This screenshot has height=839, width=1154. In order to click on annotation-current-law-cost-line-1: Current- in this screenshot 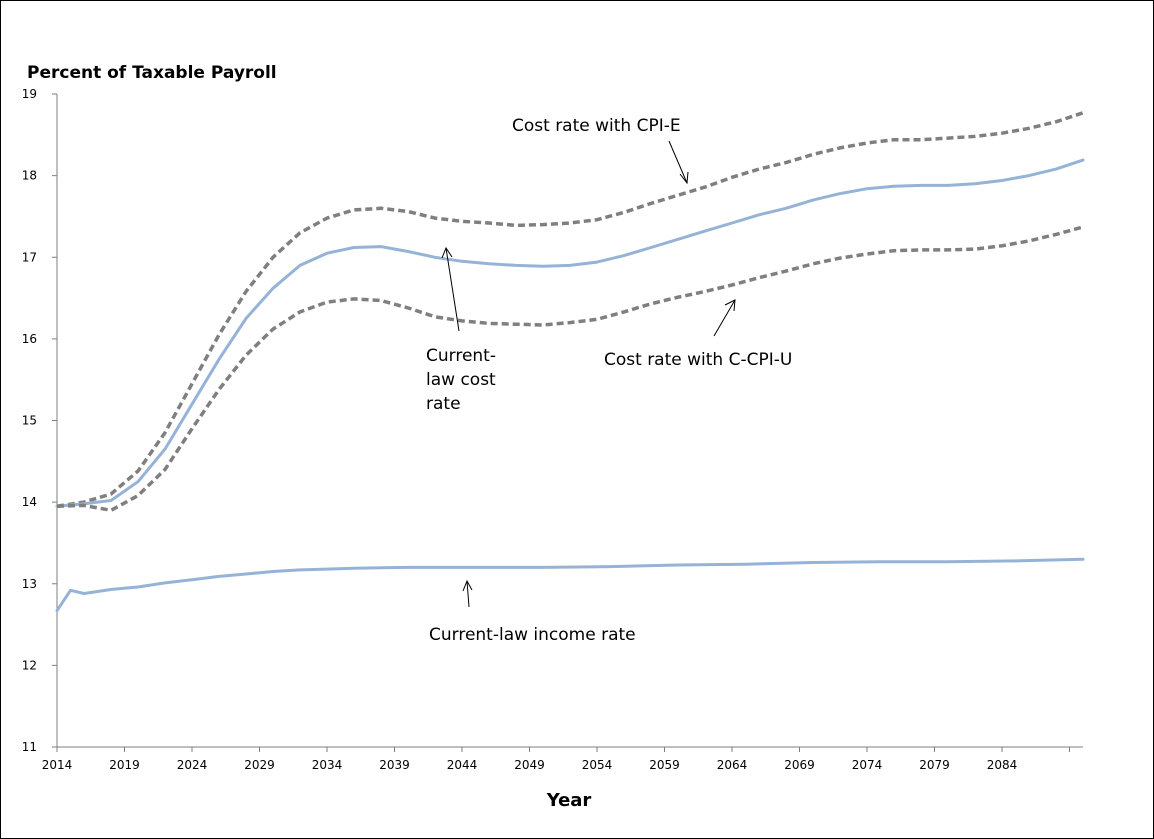, I will do `click(461, 356)`.